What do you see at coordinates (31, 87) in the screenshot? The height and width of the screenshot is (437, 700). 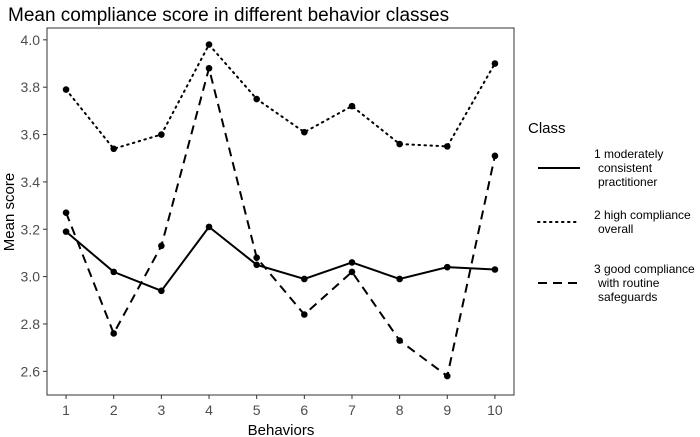 I see `y-tick-label: 3.8` at bounding box center [31, 87].